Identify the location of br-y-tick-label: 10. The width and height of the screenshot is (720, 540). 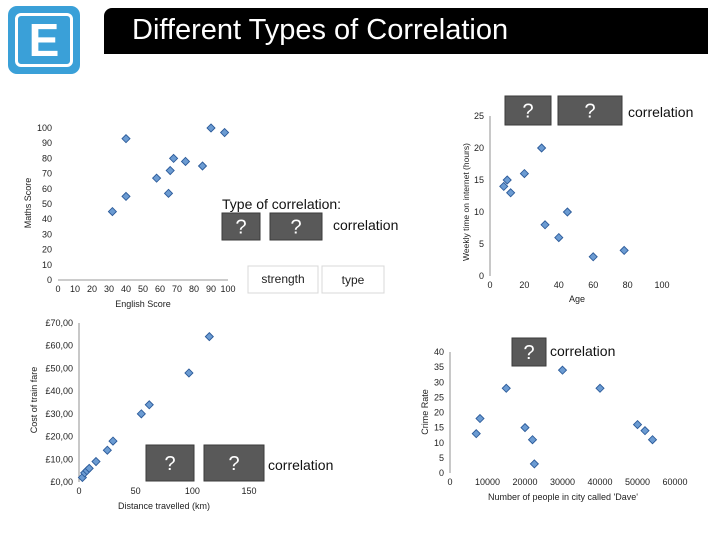
(439, 443).